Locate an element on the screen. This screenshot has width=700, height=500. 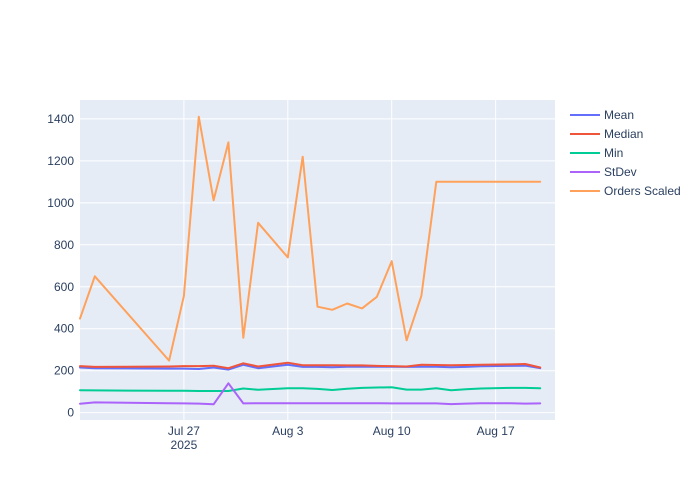
legend-item-stdev: StDev is located at coordinates (603, 172).